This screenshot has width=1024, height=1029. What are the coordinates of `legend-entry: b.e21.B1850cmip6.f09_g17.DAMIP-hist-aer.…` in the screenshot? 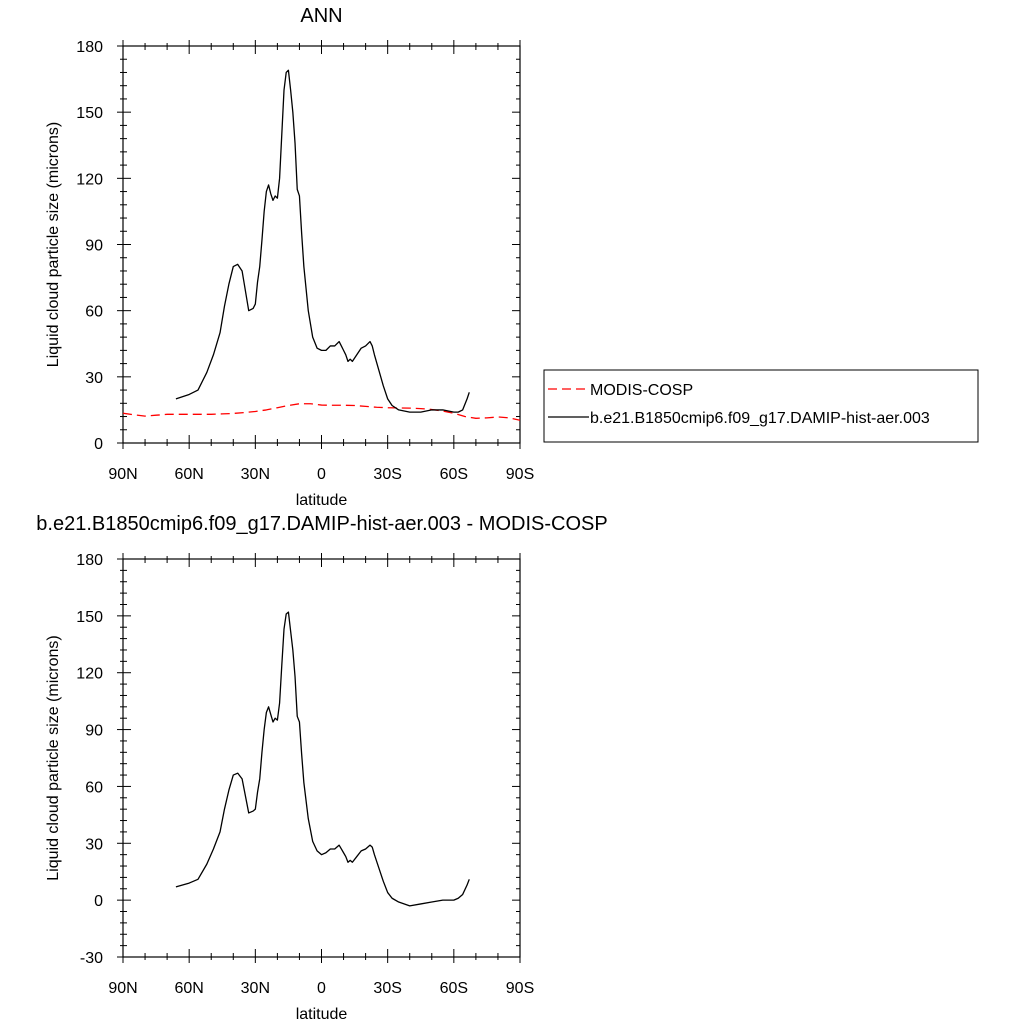 It's located at (760, 418).